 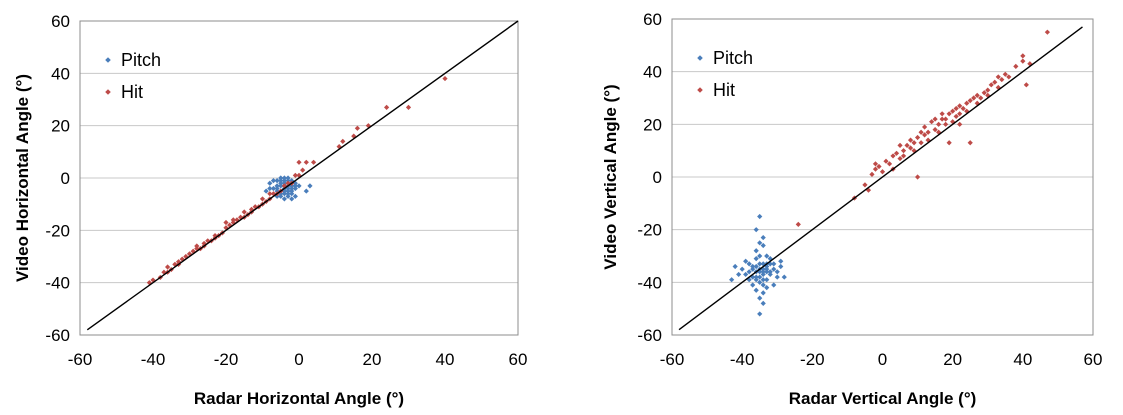 I want to click on legend-label-hit: Hit, so click(x=132, y=92).